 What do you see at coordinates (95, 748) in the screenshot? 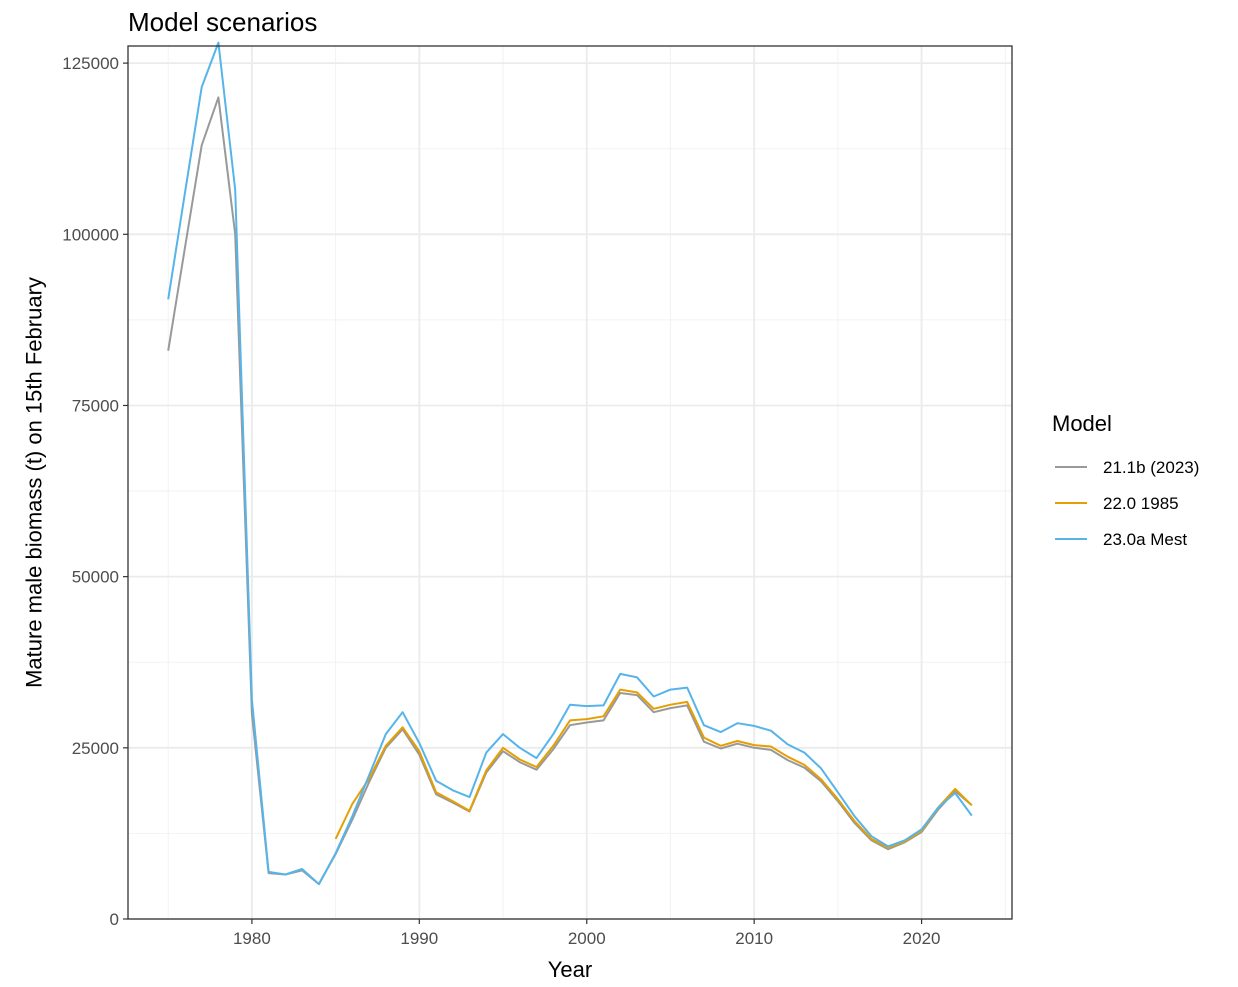
I see `y-tick-label: 25000` at bounding box center [95, 748].